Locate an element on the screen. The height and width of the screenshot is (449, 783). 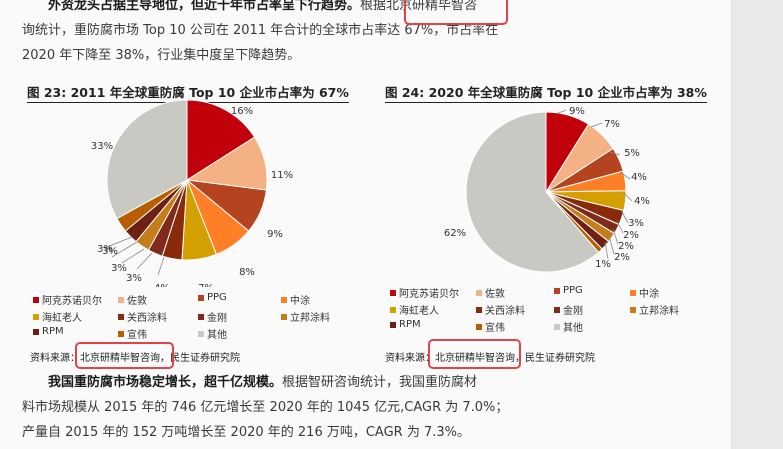
pie-chart-2020: 9%7%5%4%4%3%2%2%2%1%62% is located at coordinates (547, 189).